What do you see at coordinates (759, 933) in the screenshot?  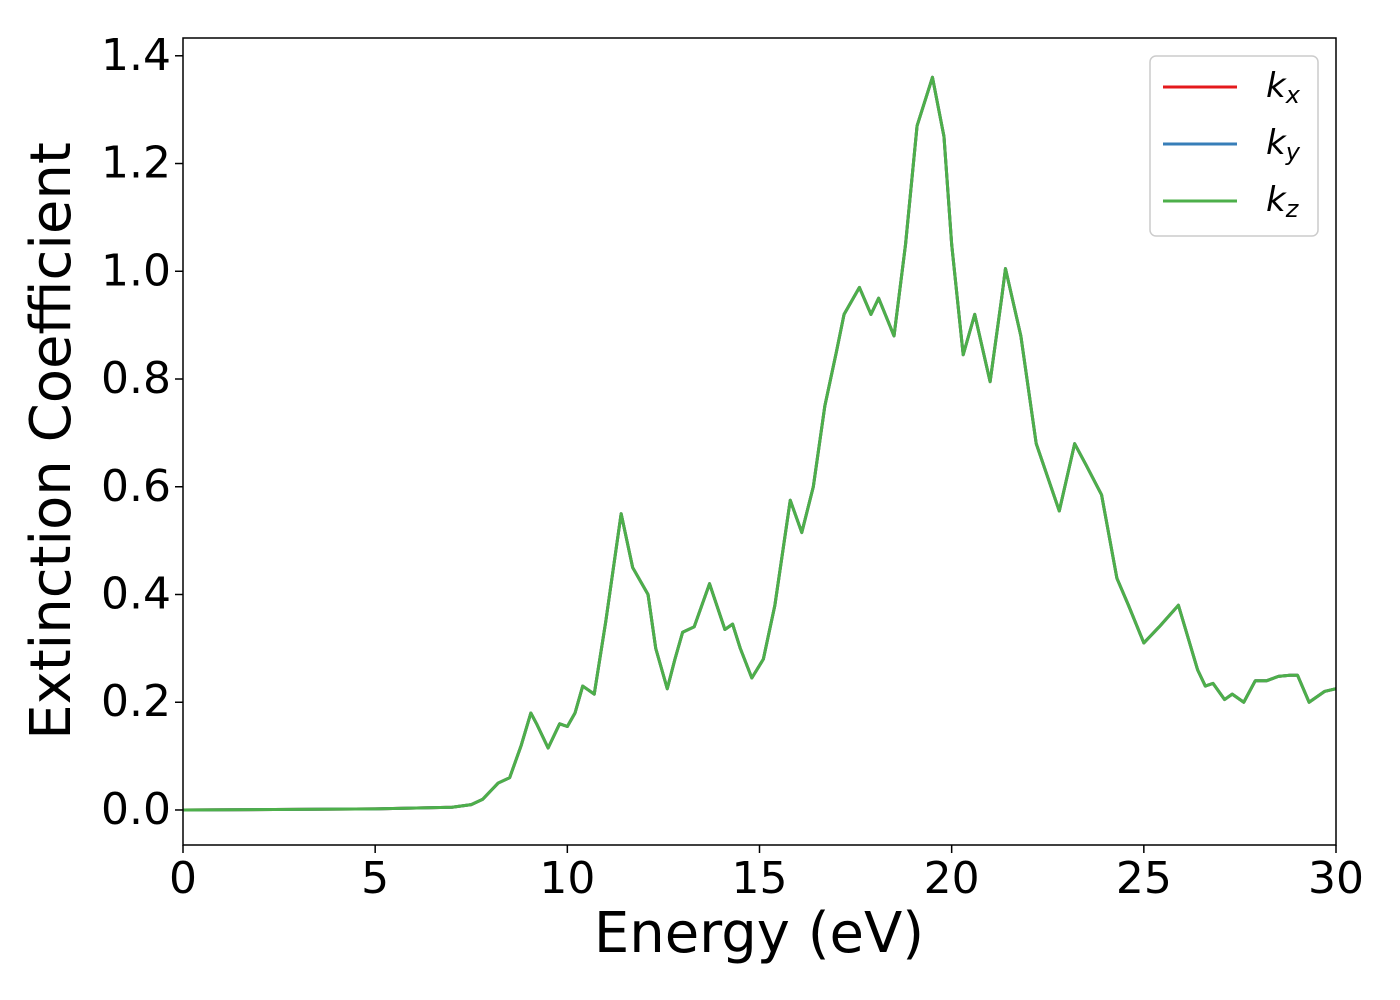 I see `x-axis-label: Energy (eV)` at bounding box center [759, 933].